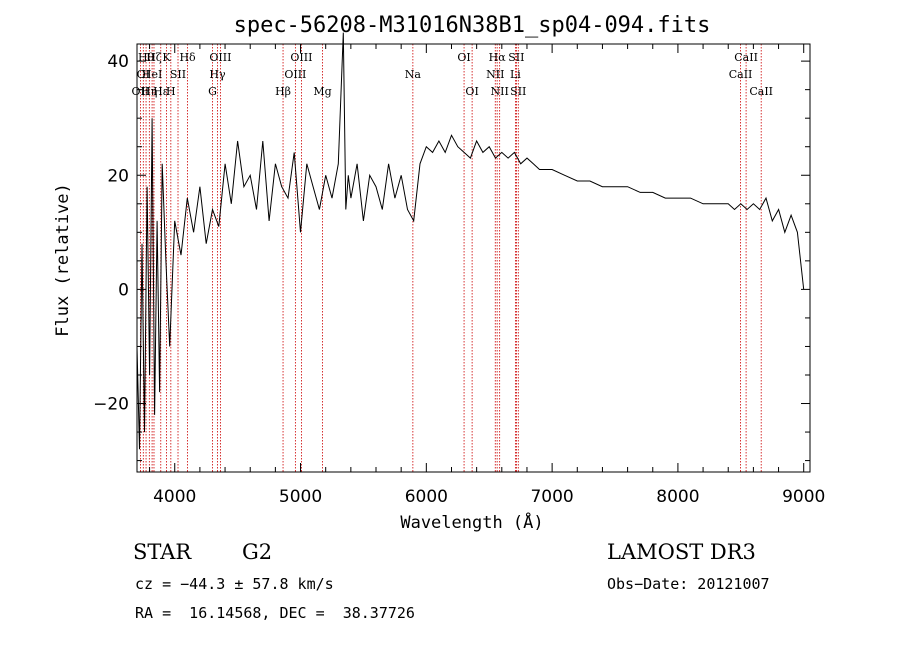 This screenshot has width=900, height=654. I want to click on line-marker-label: Hζ, so click(154, 57).